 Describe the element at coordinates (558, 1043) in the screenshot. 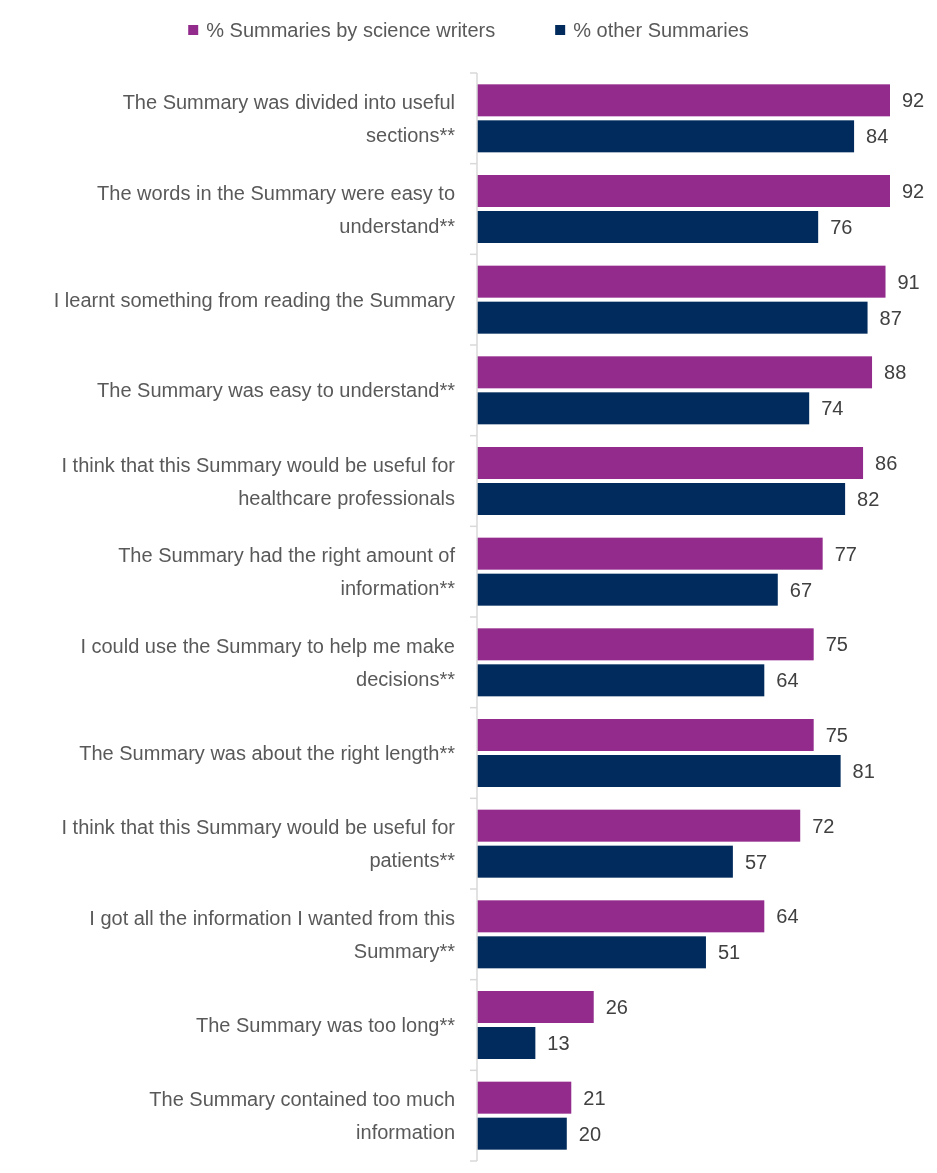

I see `data-label: 13` at that location.